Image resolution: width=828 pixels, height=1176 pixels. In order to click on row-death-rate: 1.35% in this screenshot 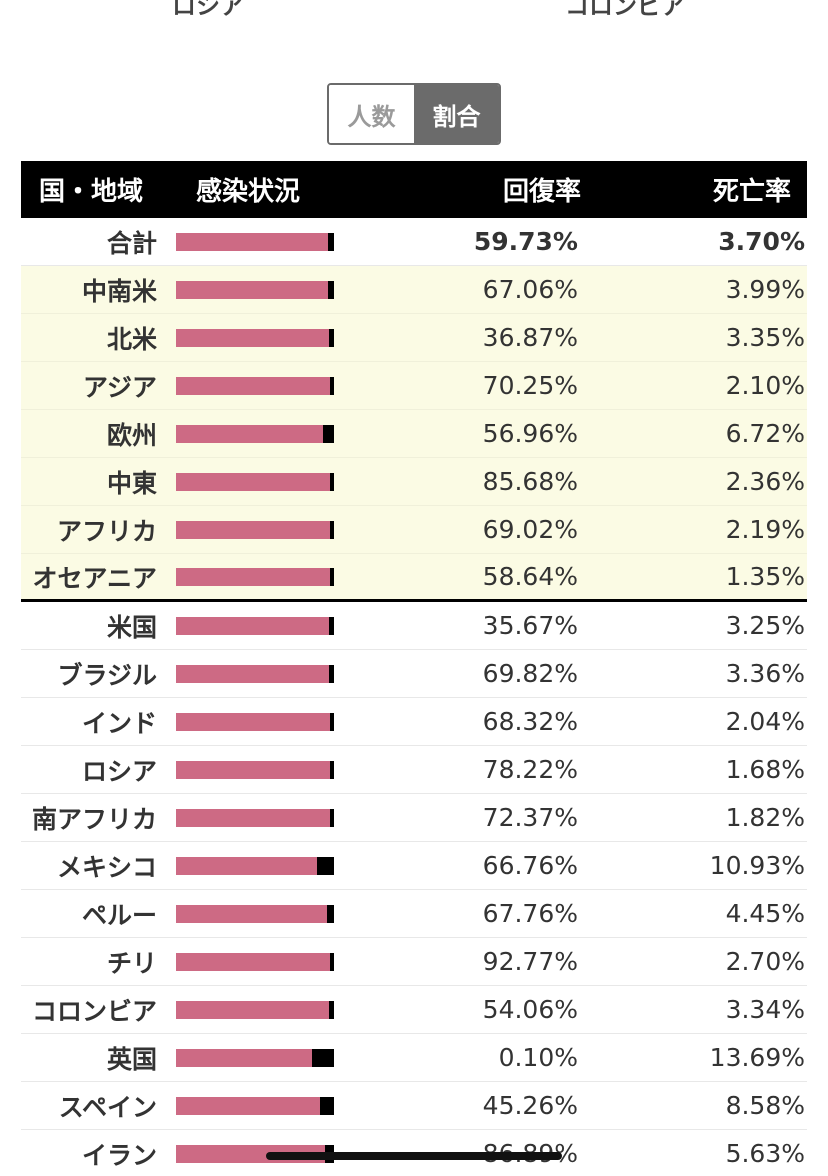, I will do `click(765, 576)`.